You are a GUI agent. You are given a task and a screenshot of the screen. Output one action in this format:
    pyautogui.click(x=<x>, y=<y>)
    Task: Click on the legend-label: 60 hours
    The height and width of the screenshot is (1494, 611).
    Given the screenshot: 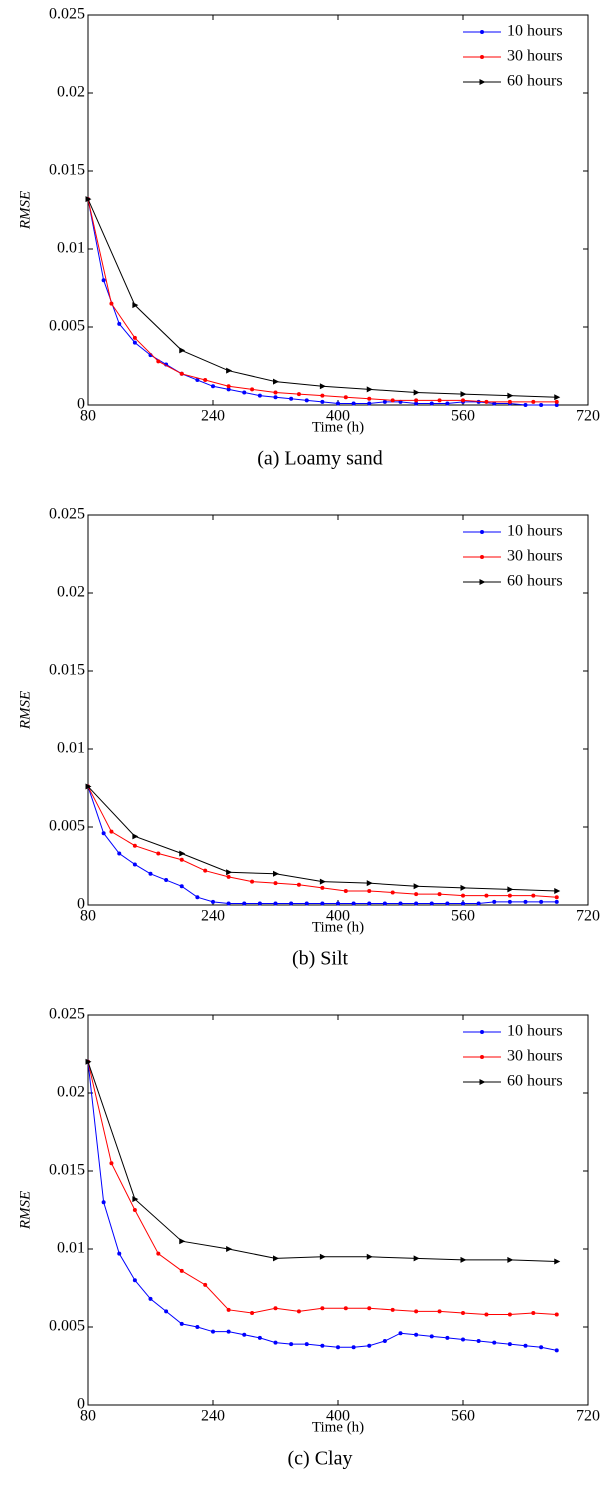 What is the action you would take?
    pyautogui.click(x=535, y=1081)
    